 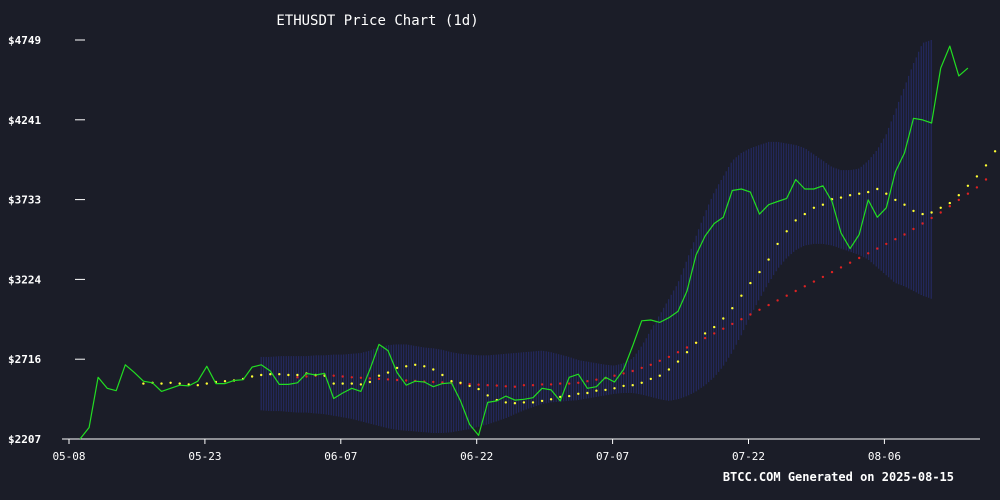 I want to click on y-tick-label: $2716, so click(x=24, y=359).